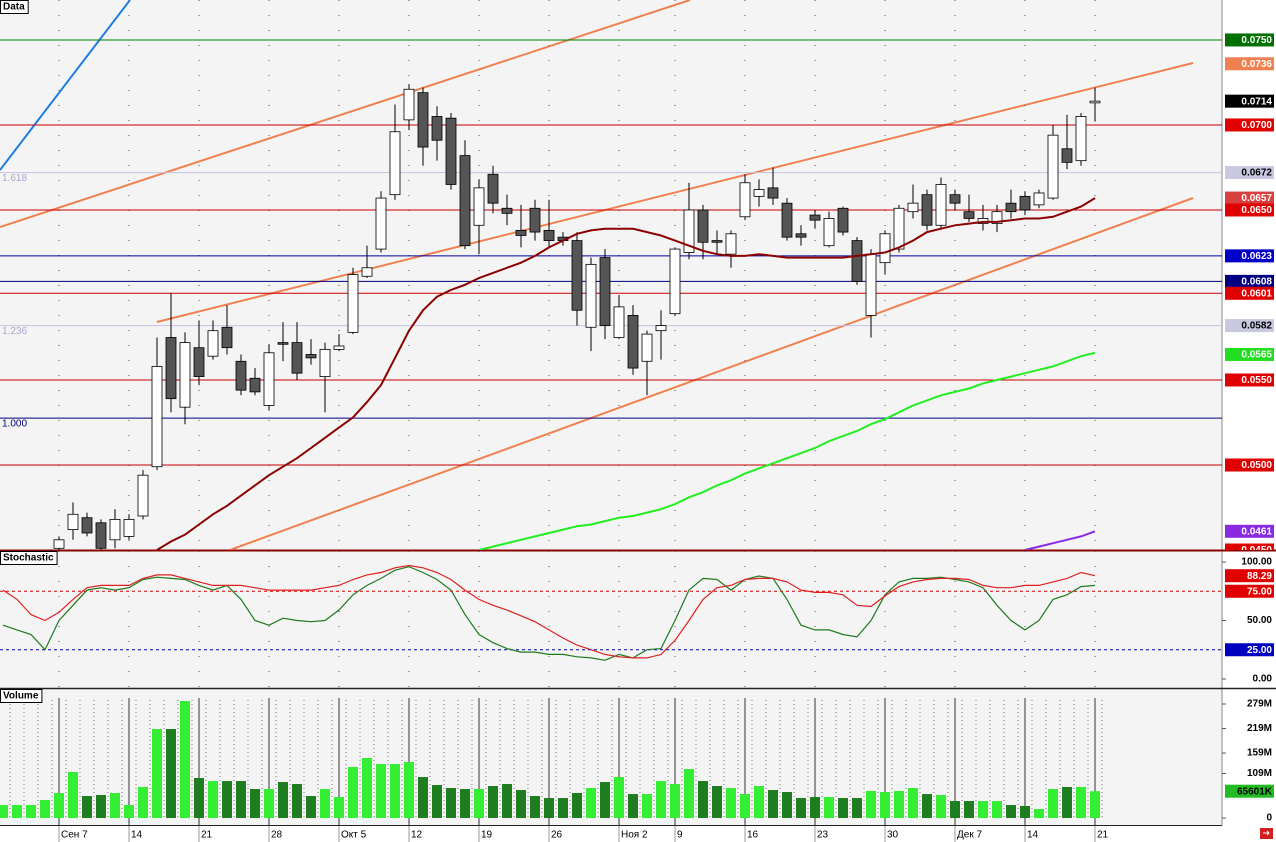 This screenshot has height=842, width=1276. I want to click on price-label: 0.0623, so click(1256, 256).